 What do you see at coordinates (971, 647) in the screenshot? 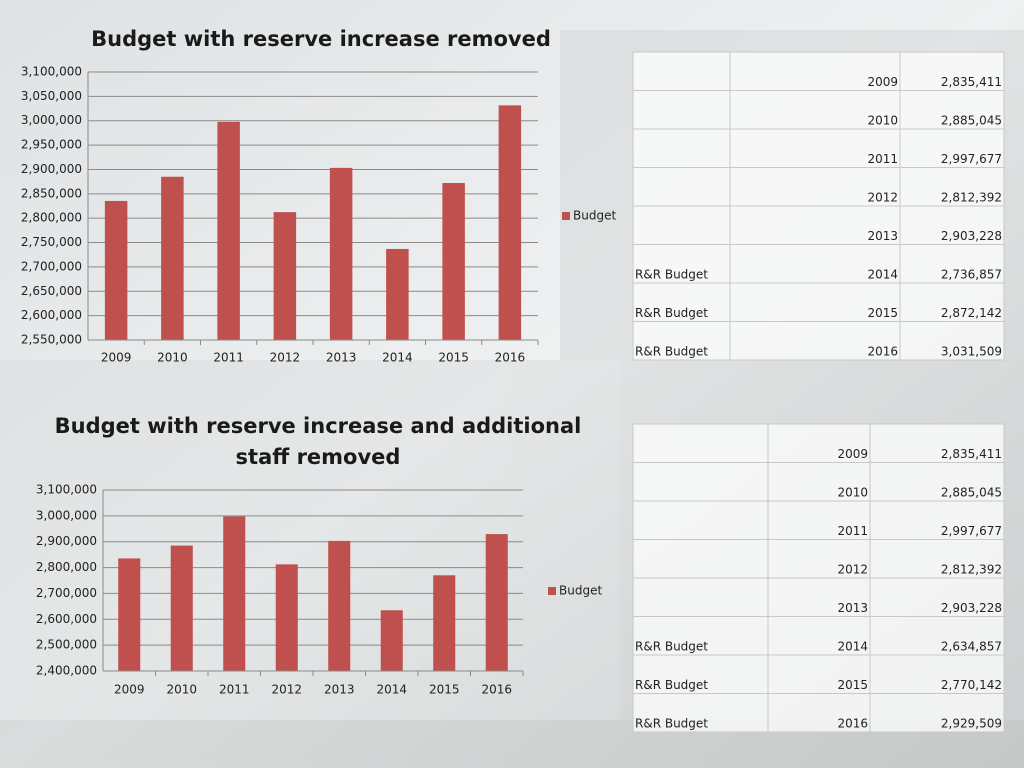
I see `row-value: 2,634,857` at bounding box center [971, 647].